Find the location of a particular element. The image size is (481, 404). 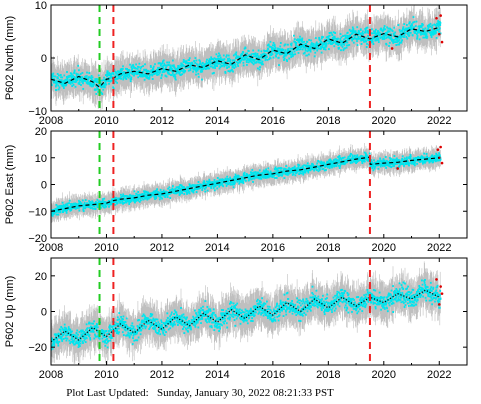

data-points is located at coordinates (246, 314).